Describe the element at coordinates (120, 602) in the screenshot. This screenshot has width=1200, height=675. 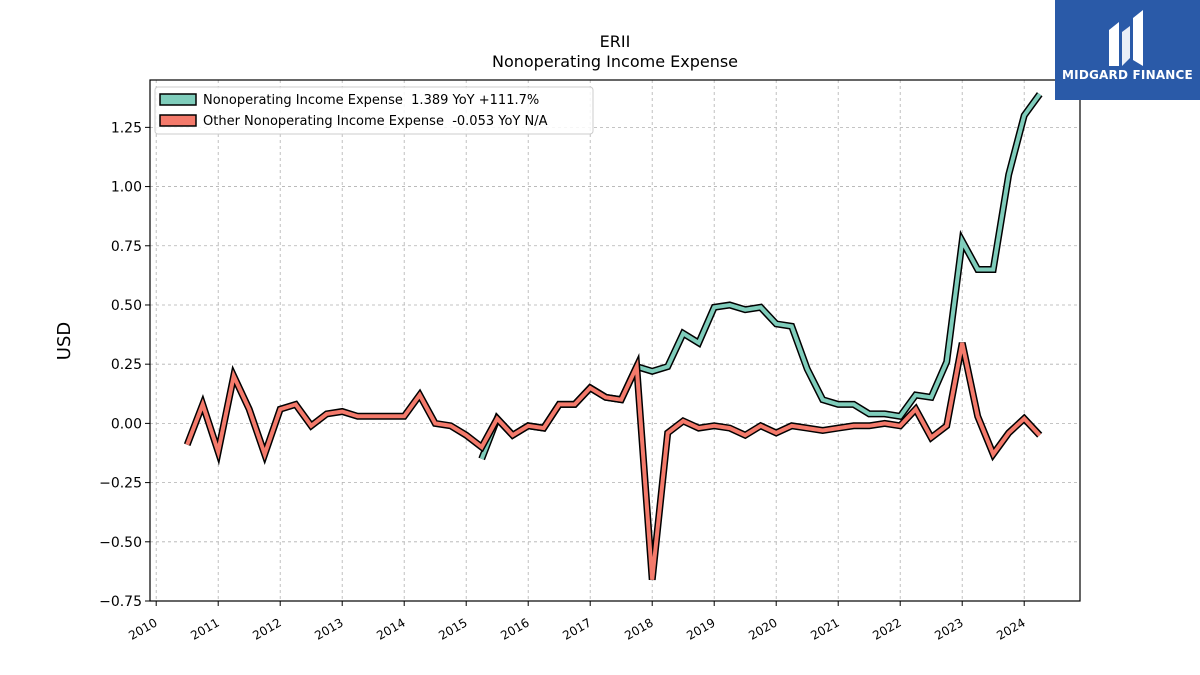
I see `y-tick-label: −0.75` at that location.